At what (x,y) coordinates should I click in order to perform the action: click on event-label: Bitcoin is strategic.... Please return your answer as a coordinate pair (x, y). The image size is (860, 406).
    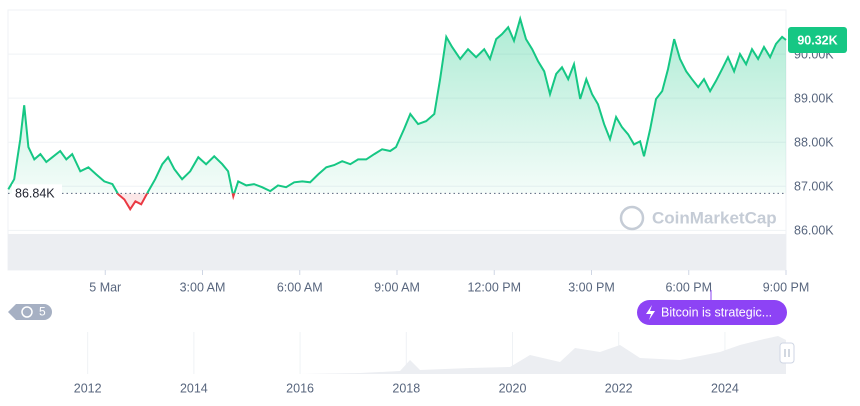
    Looking at the image, I should click on (716, 312).